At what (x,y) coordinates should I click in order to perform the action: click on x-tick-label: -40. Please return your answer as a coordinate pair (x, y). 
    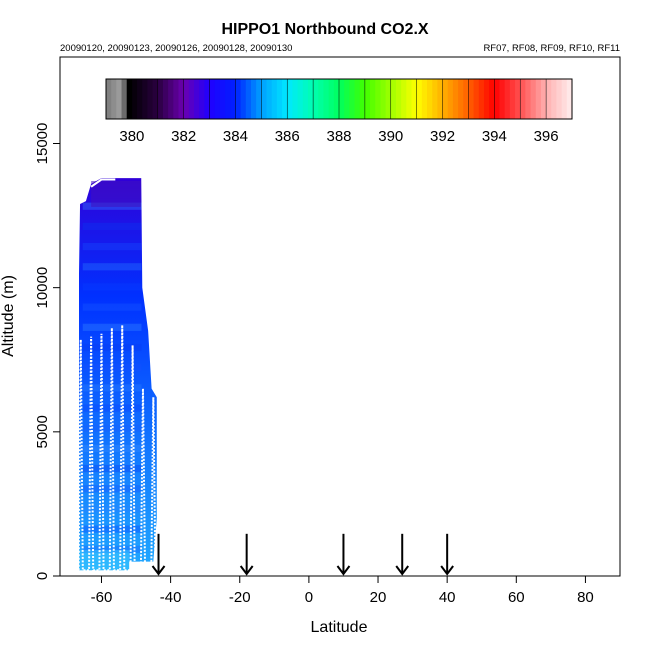
    Looking at the image, I should click on (171, 597).